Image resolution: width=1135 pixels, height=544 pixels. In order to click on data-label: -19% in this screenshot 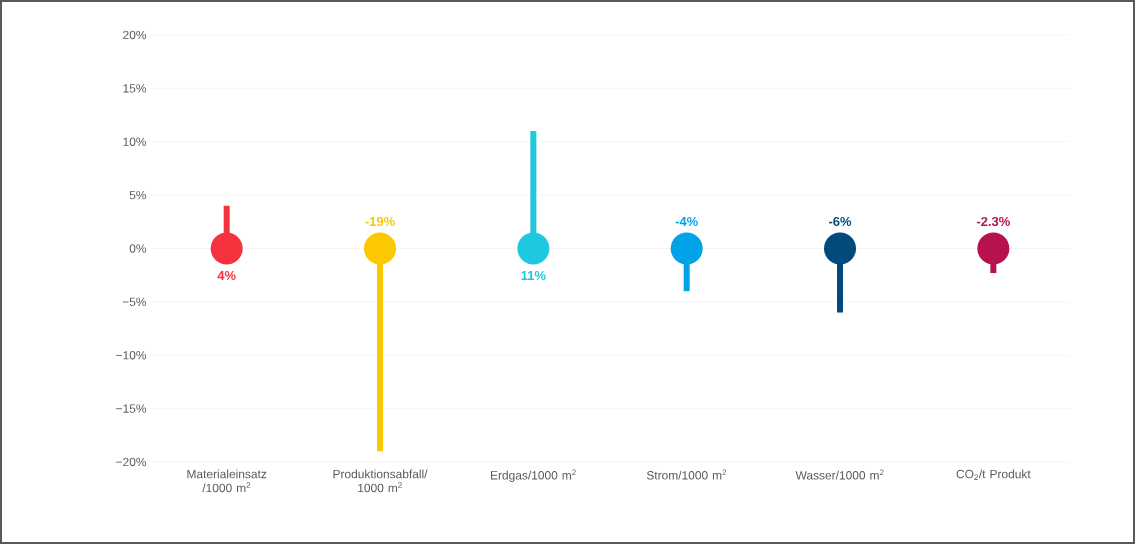, I will do `click(380, 221)`.